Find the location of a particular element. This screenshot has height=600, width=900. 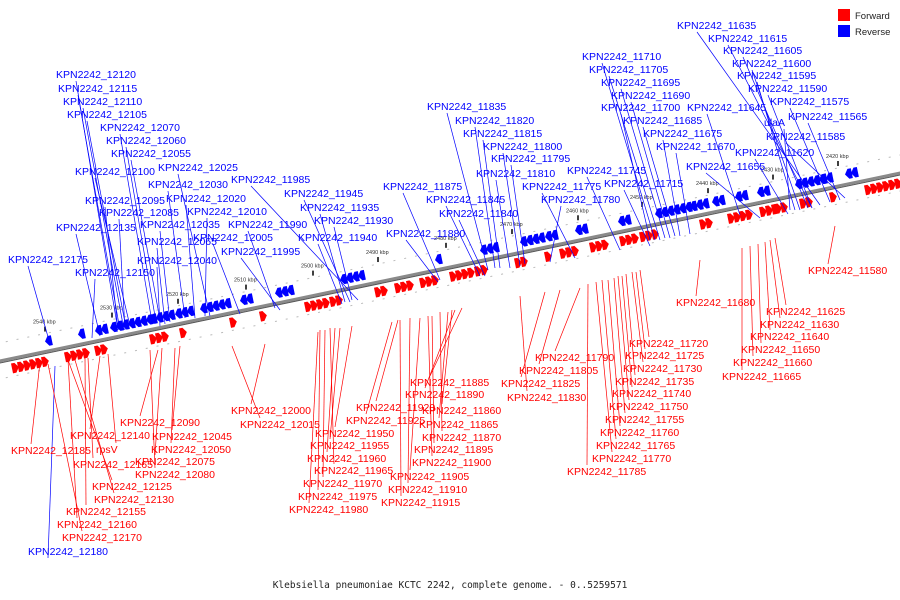

forward-gene-label: KPN2242_11970 is located at coordinates (342, 484).